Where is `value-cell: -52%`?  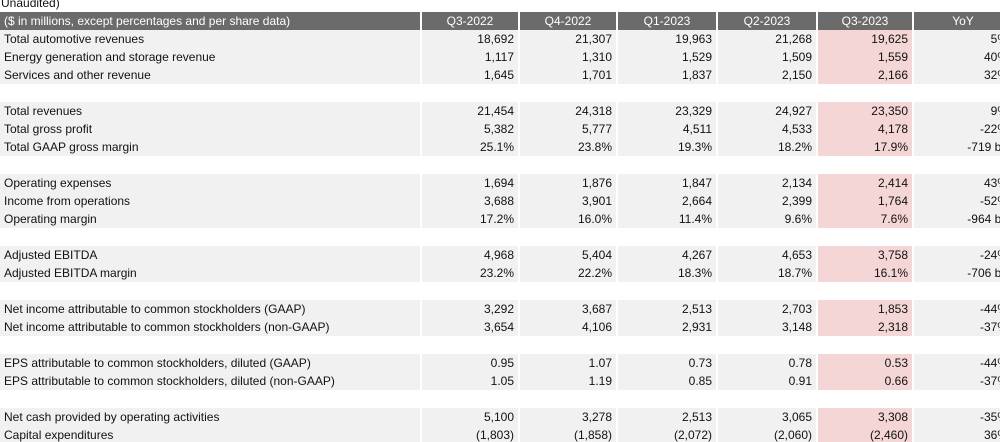
value-cell: -52% is located at coordinates (957, 201).